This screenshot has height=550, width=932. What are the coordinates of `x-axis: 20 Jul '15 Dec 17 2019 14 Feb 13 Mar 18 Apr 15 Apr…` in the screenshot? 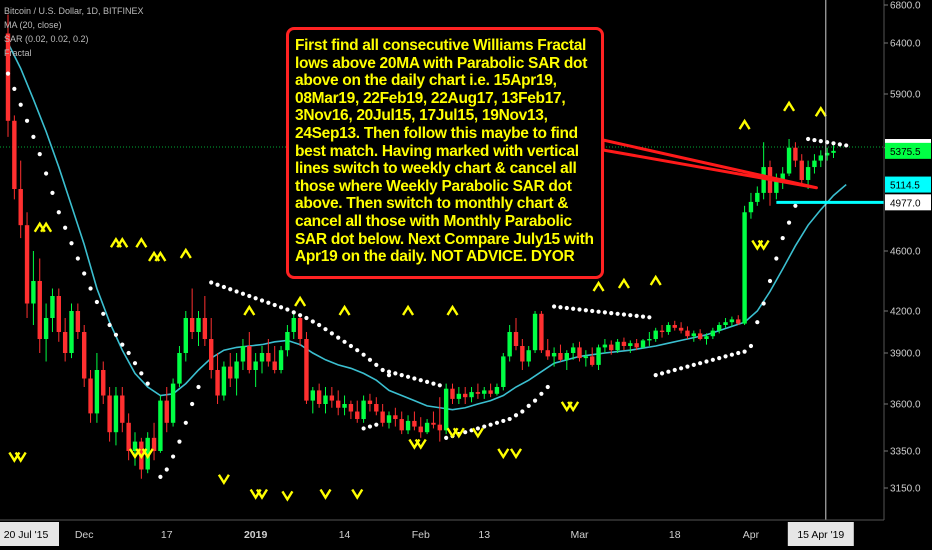 It's located at (466, 534).